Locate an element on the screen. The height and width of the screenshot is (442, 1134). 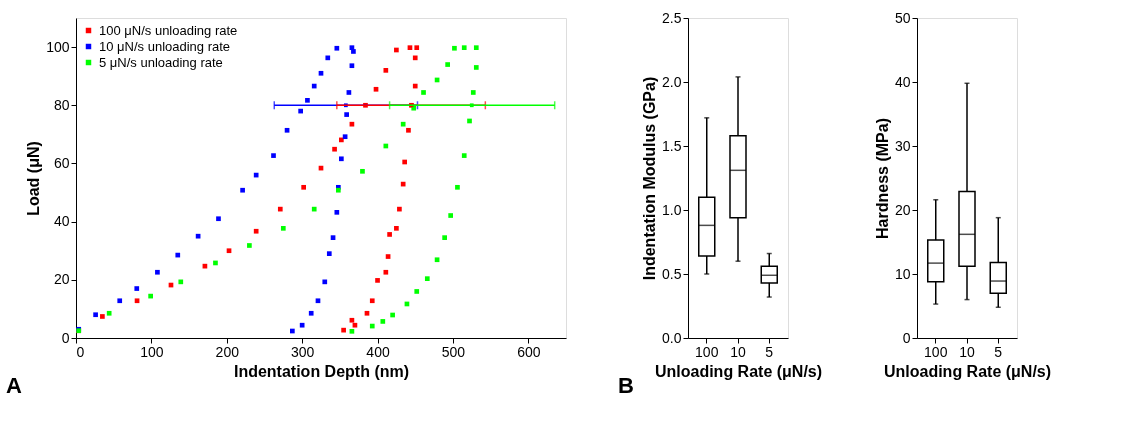
legend-label: 100 μN/s unloading rate is located at coordinates (168, 30).